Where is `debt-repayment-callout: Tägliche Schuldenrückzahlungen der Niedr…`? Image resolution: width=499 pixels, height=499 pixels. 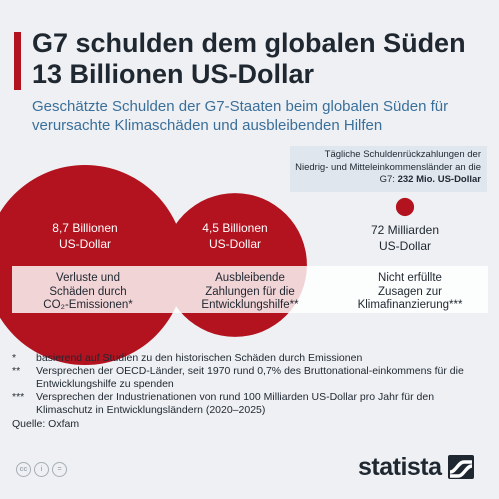 debt-repayment-callout: Tägliche Schuldenrückzahlungen der Niedr… is located at coordinates (388, 169).